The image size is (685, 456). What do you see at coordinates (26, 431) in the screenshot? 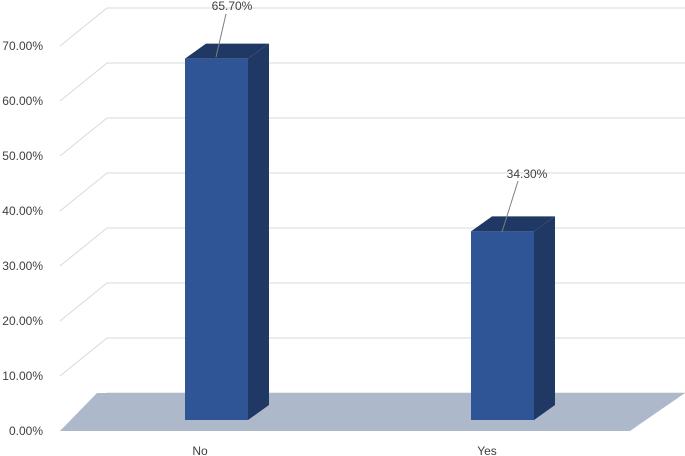
I see `y-tick-label: 0.00%` at bounding box center [26, 431].